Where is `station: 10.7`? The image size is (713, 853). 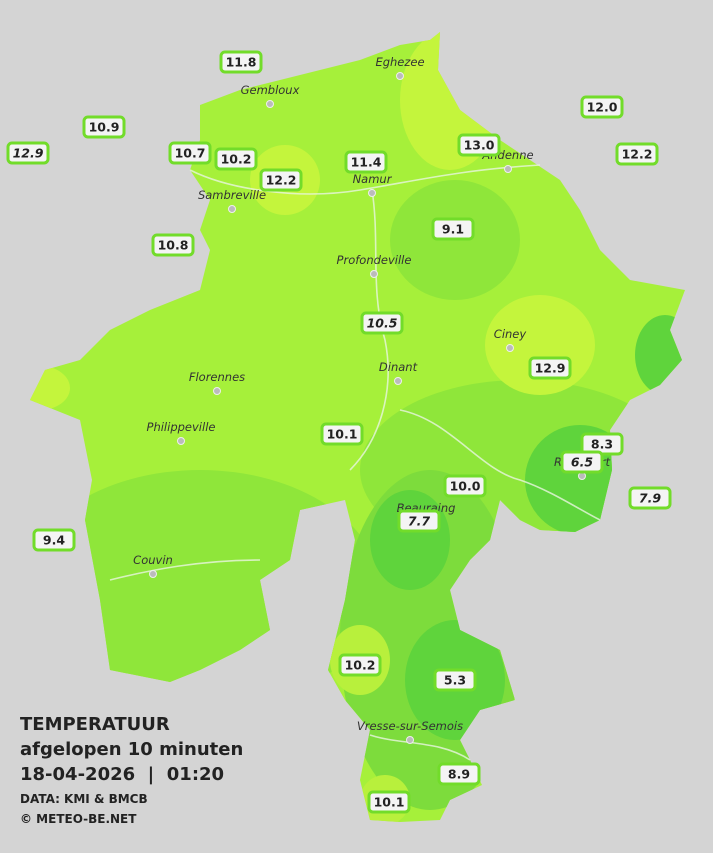 station: 10.7 is located at coordinates (190, 153).